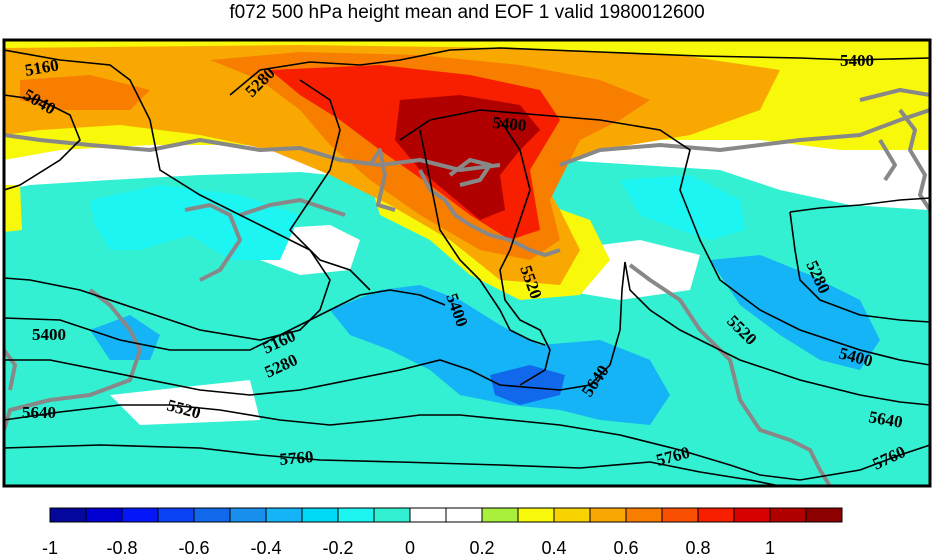 The width and height of the screenshot is (934, 559). I want to click on eof-cyan-east, so click(682, 207).